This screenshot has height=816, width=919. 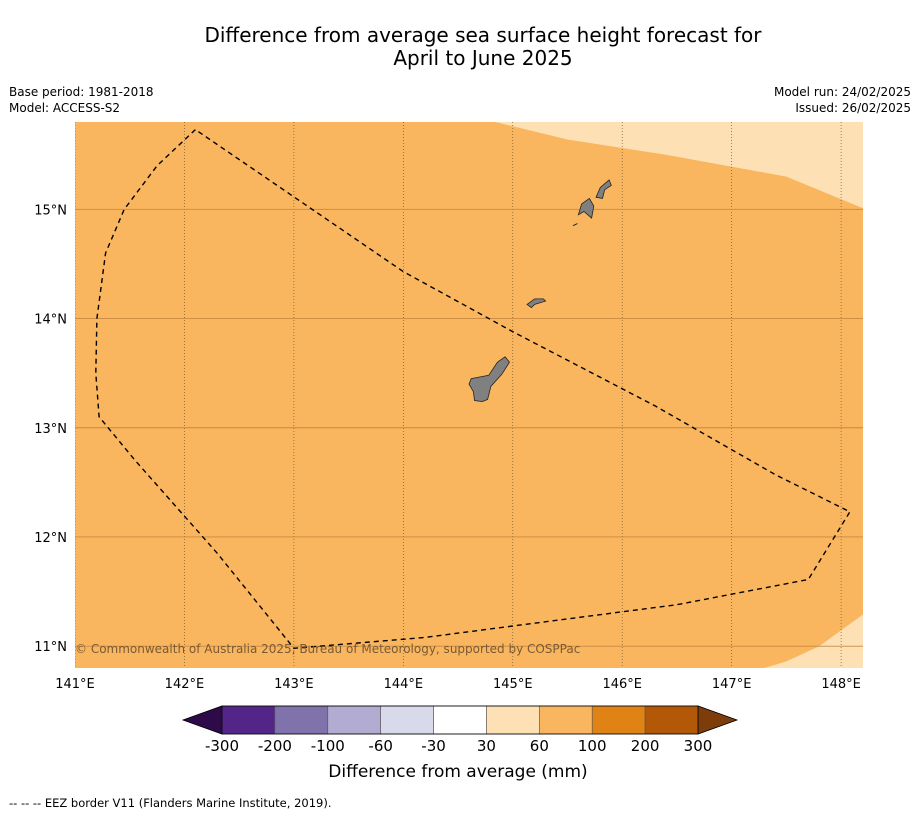 I want to click on longitude-tick-label: 141°E, so click(x=75, y=684).